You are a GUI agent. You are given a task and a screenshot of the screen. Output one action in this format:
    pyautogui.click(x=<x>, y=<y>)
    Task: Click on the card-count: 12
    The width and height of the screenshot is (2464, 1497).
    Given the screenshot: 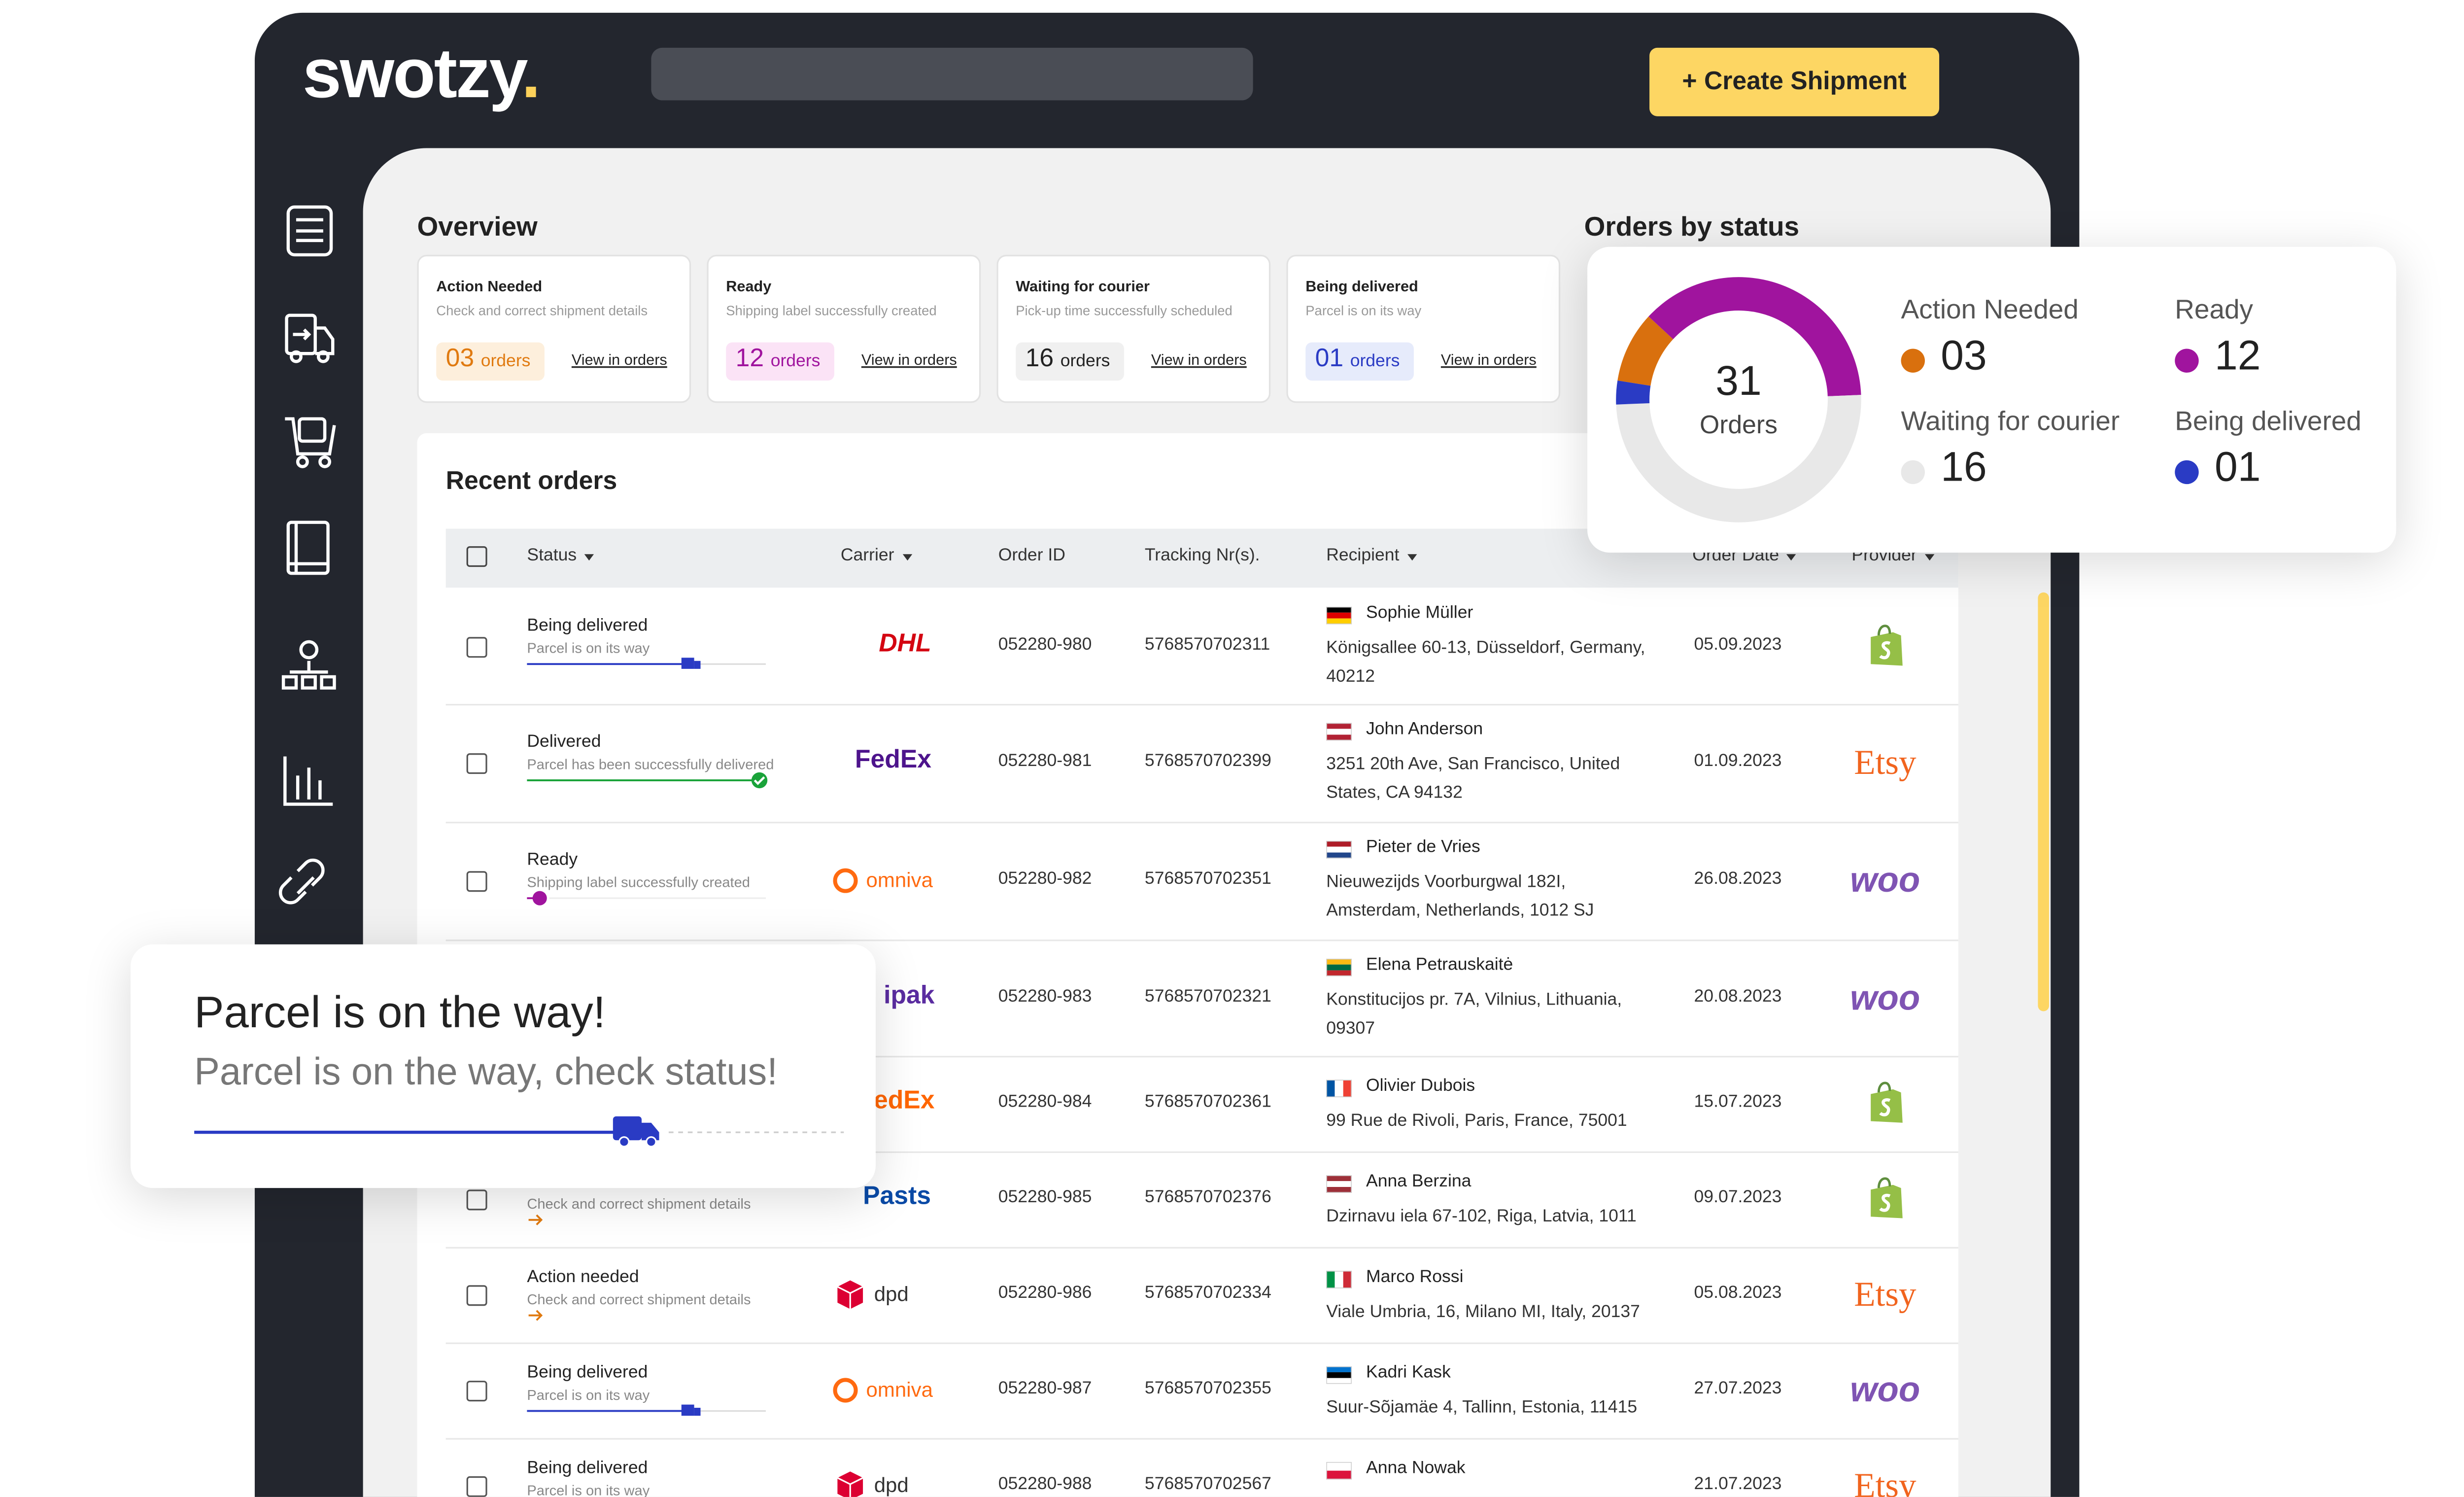 What is the action you would take?
    pyautogui.click(x=749, y=359)
    